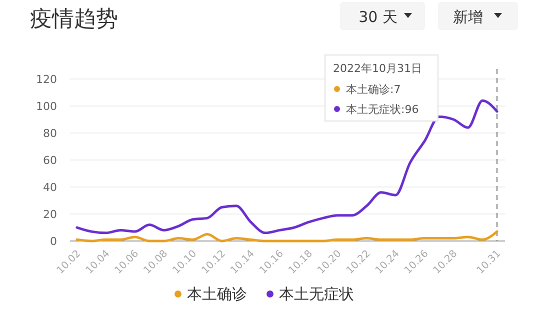 This screenshot has width=540, height=320. Describe the element at coordinates (382, 109) in the screenshot. I see `annotation: 本土无症状:96` at that location.